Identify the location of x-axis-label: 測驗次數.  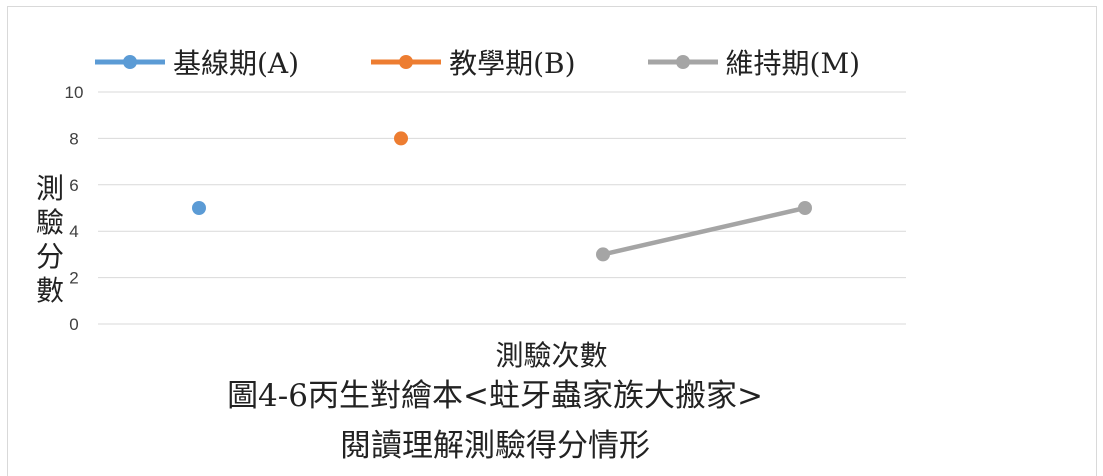
(551, 355).